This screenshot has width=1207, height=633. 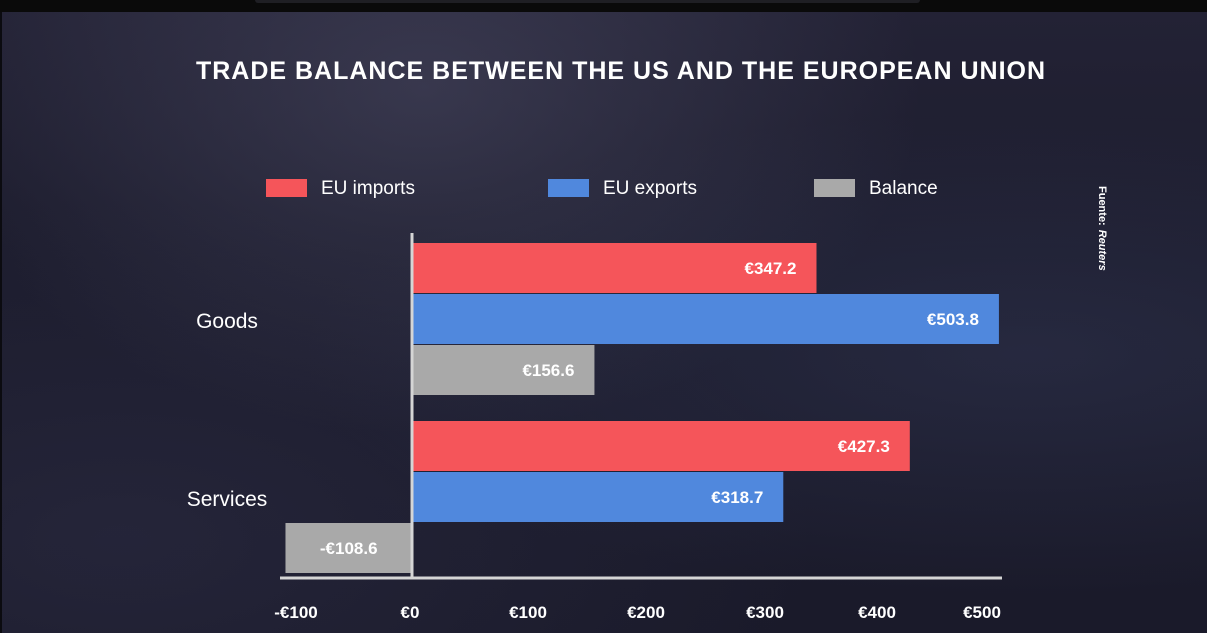 I want to click on bar-services-balance, so click(x=348, y=548).